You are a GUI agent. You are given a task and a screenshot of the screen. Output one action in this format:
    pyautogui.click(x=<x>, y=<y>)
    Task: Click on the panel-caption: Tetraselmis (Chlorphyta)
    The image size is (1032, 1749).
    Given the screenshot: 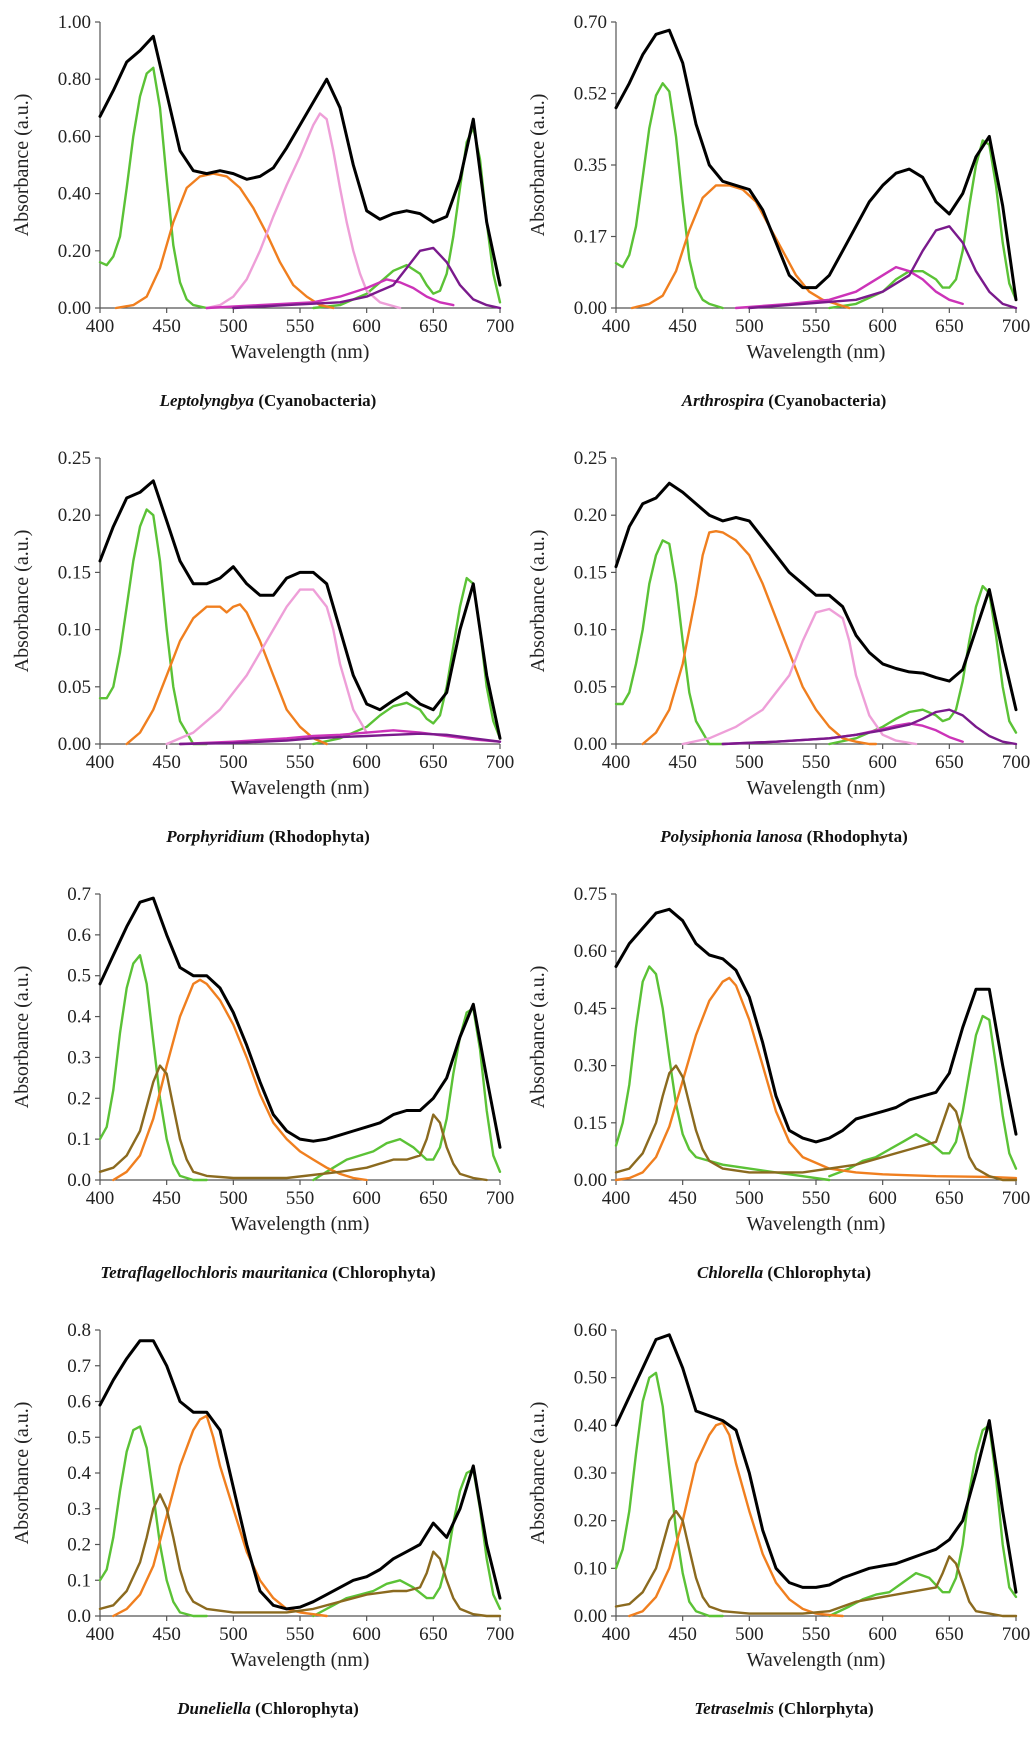 What is the action you would take?
    pyautogui.click(x=783, y=1708)
    